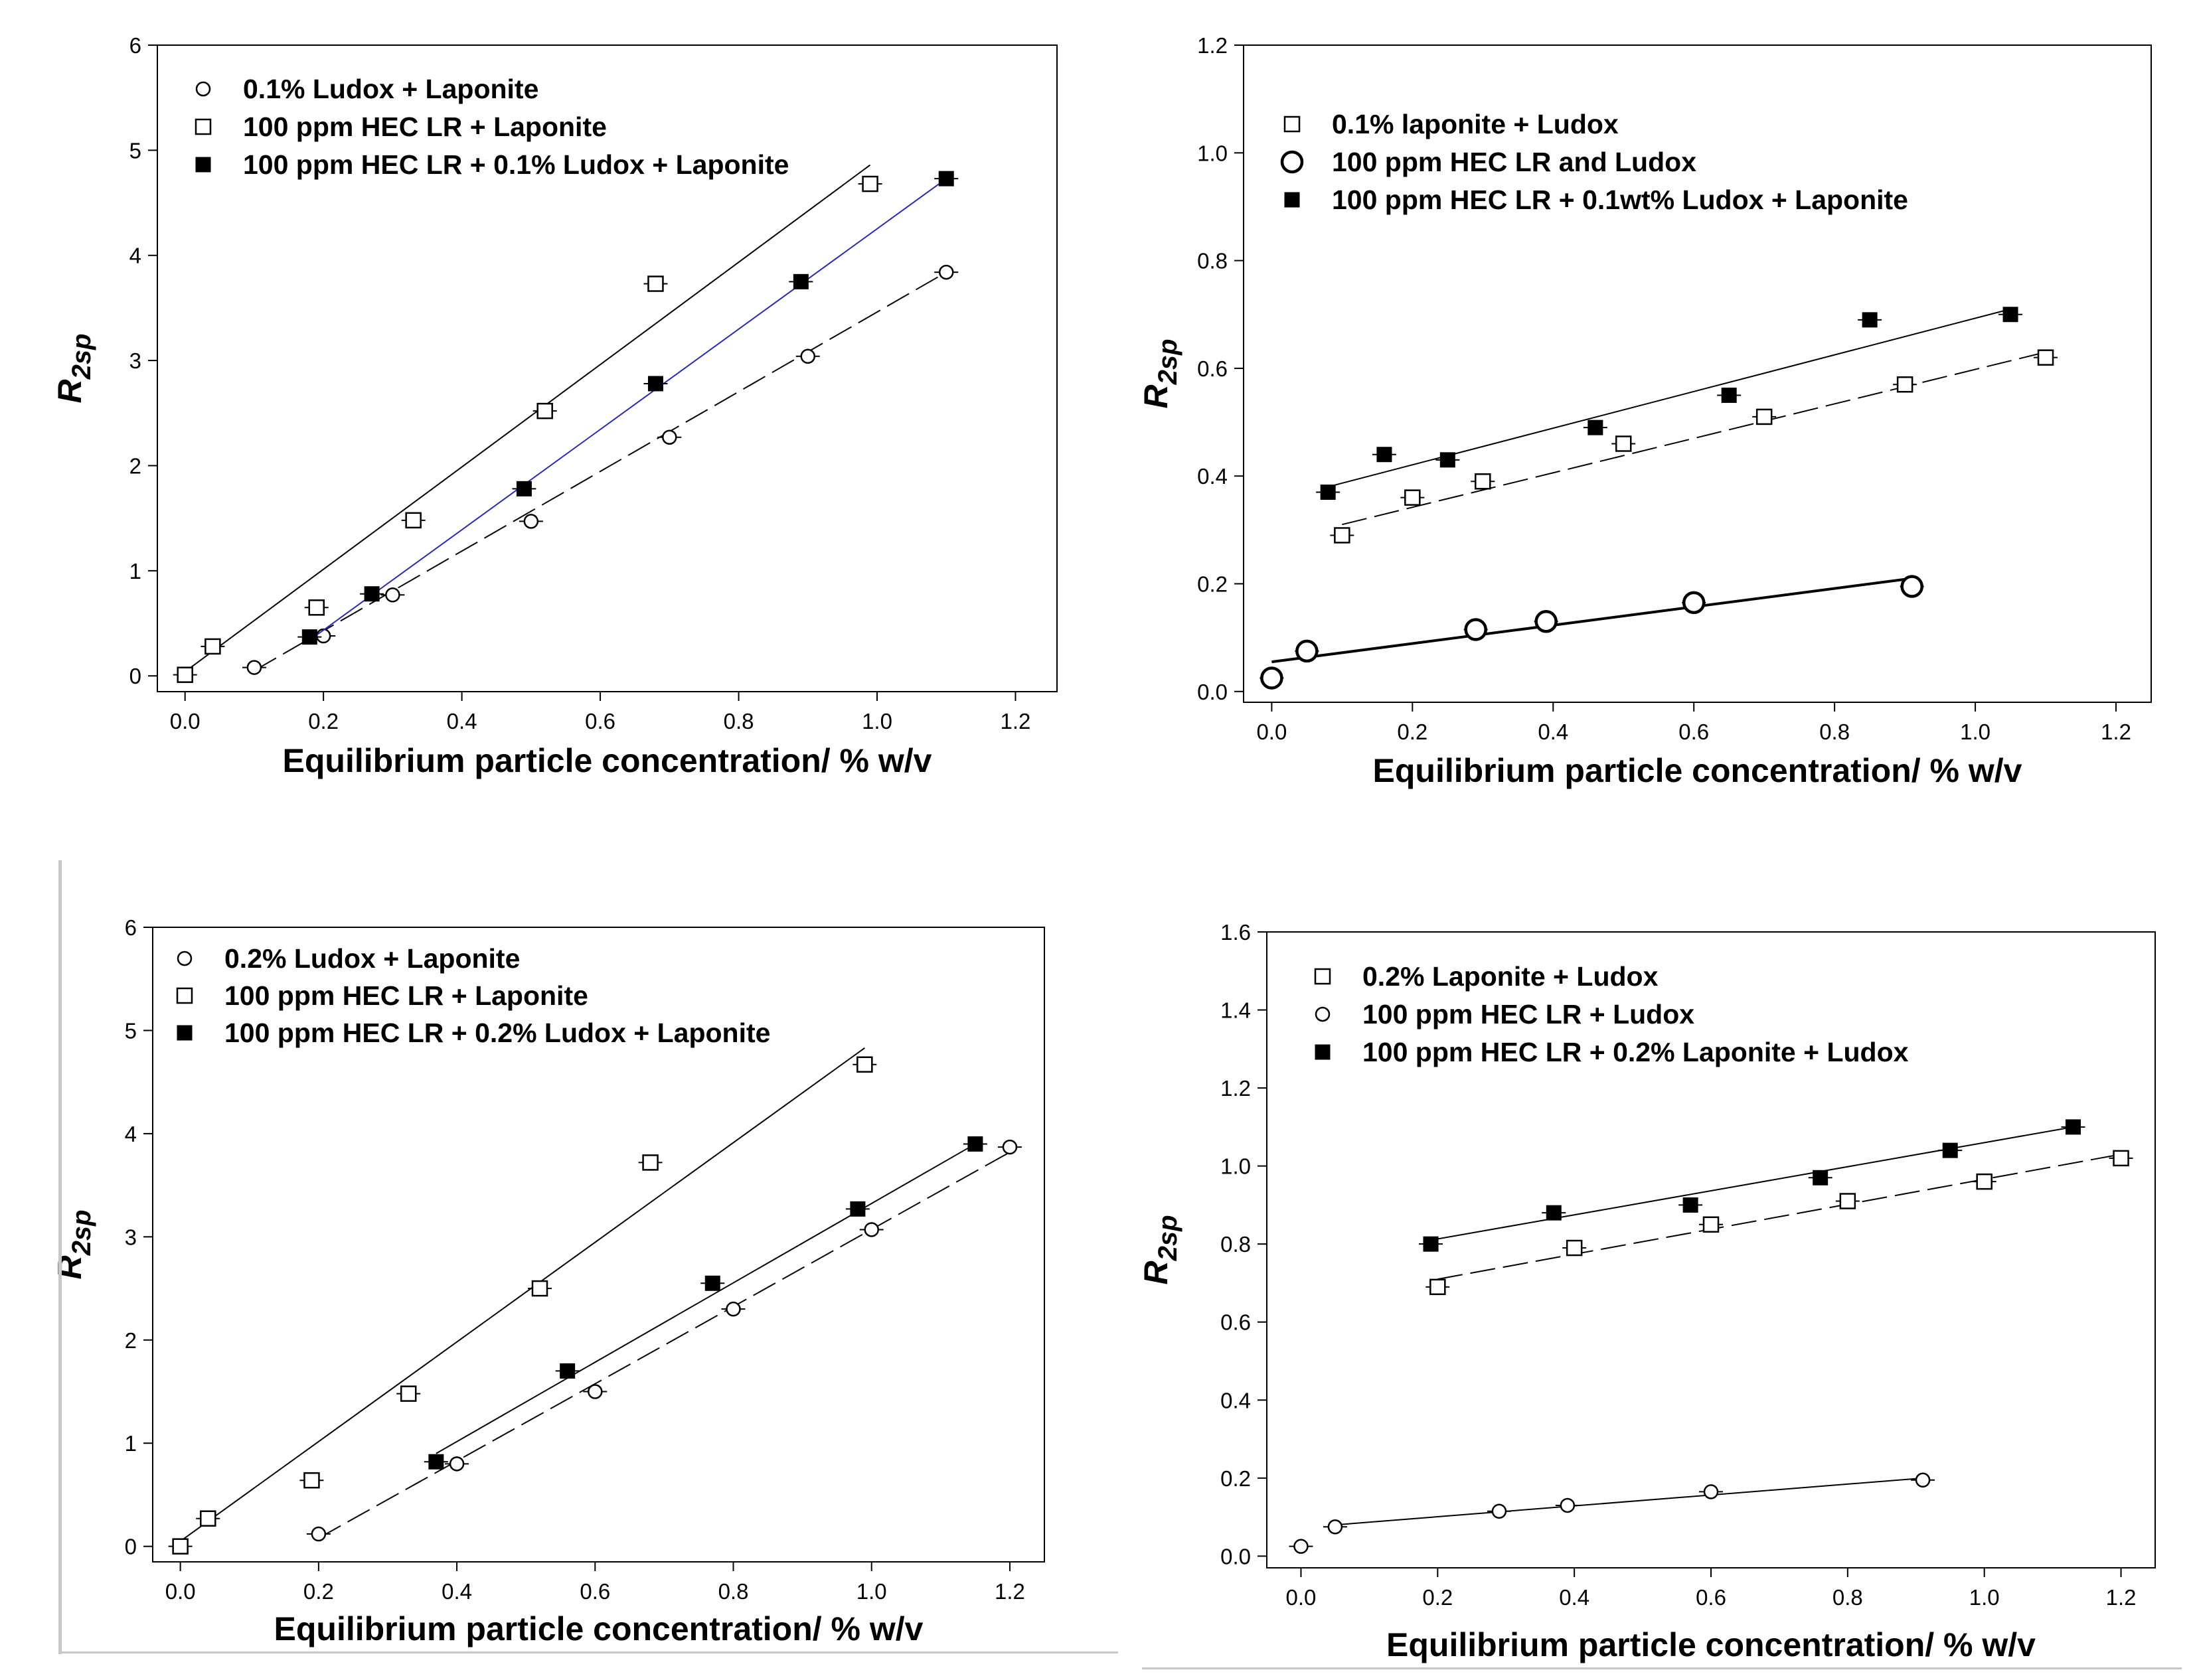  I want to click on legend-label: 100 ppm HEC LR + Laponite, so click(406, 995).